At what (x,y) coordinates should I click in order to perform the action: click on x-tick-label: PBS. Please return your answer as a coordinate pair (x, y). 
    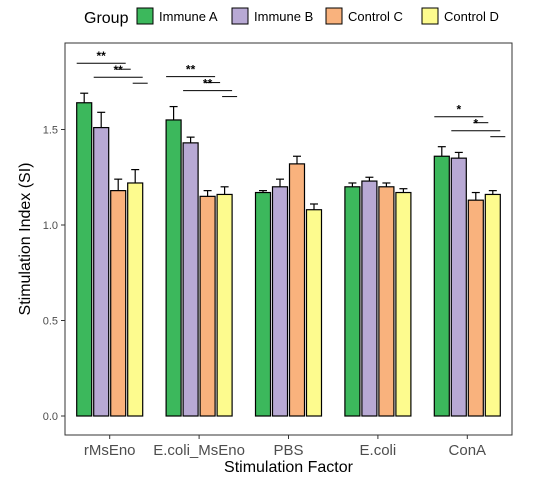
    Looking at the image, I should click on (288, 450).